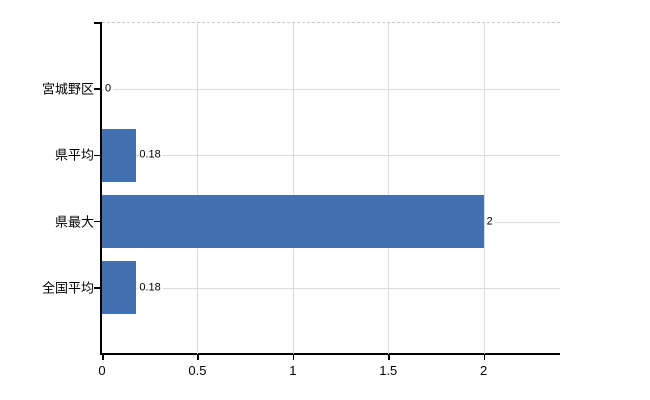 The height and width of the screenshot is (400, 650). What do you see at coordinates (67, 89) in the screenshot?
I see `category-label: 宮城野区` at bounding box center [67, 89].